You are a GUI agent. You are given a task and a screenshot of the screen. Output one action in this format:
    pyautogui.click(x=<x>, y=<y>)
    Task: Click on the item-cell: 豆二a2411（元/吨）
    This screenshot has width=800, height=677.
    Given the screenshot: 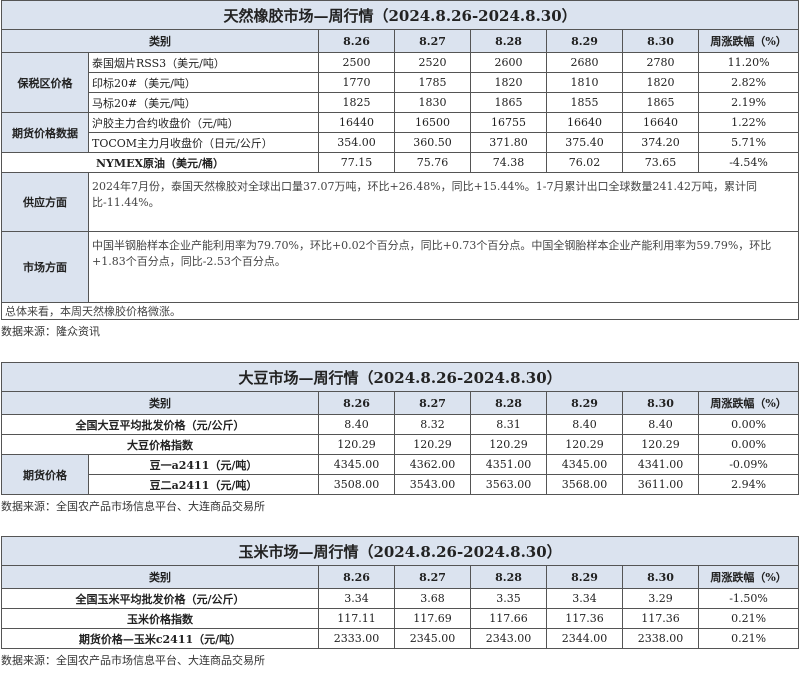 What is the action you would take?
    pyautogui.click(x=203, y=484)
    